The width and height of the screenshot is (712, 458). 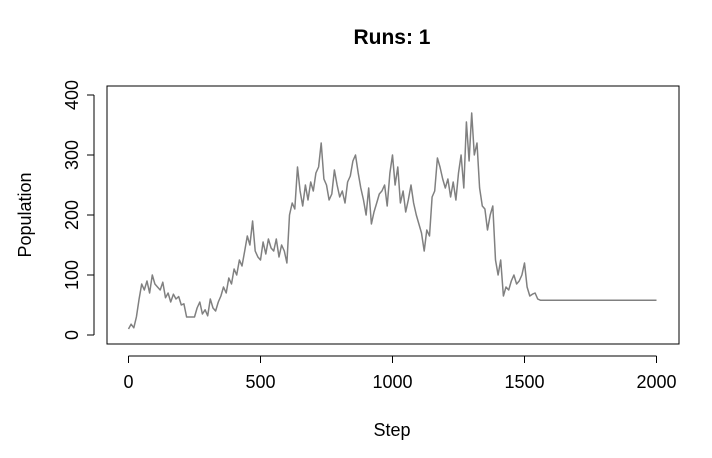 What do you see at coordinates (524, 382) in the screenshot?
I see `x-tick-label: 1500` at bounding box center [524, 382].